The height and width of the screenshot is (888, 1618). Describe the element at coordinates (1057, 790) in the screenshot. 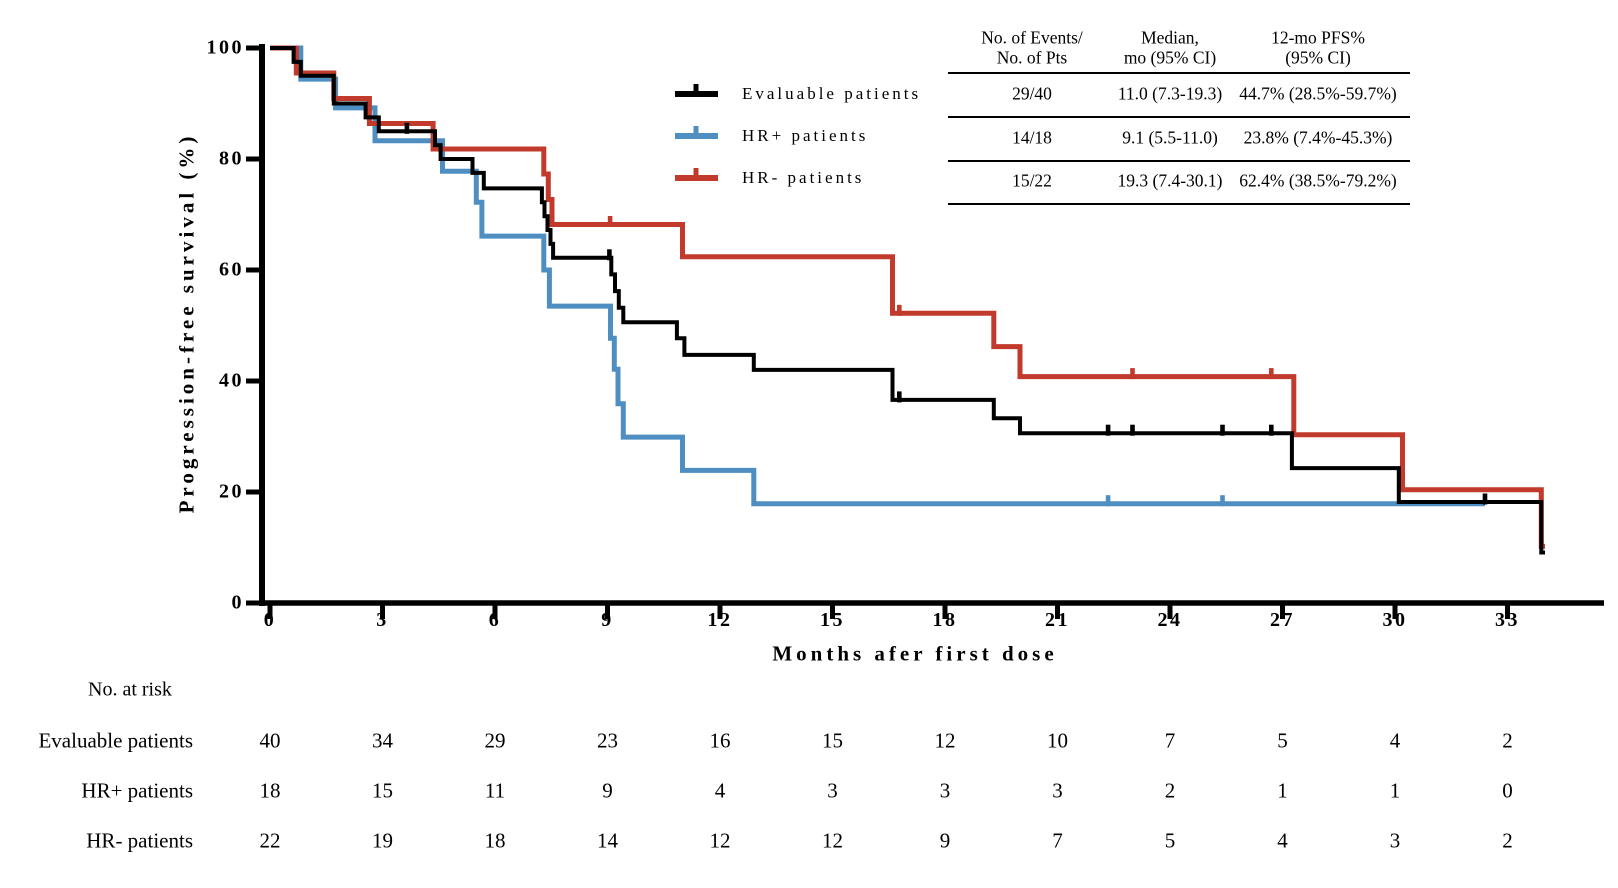

I see `risk-count-g1-t21: 3` at that location.